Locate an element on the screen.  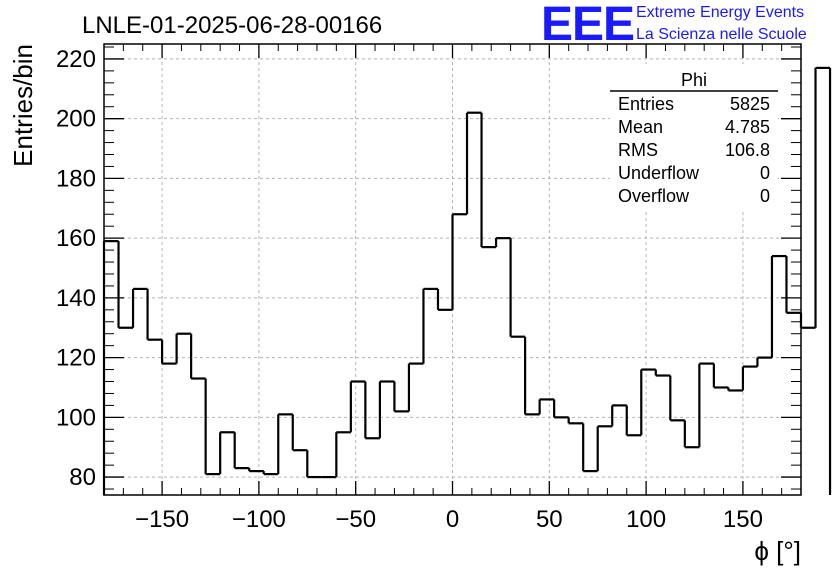
y-tick-labels: 80 100 120 140 160 180 200 220 is located at coordinates (76, 268).